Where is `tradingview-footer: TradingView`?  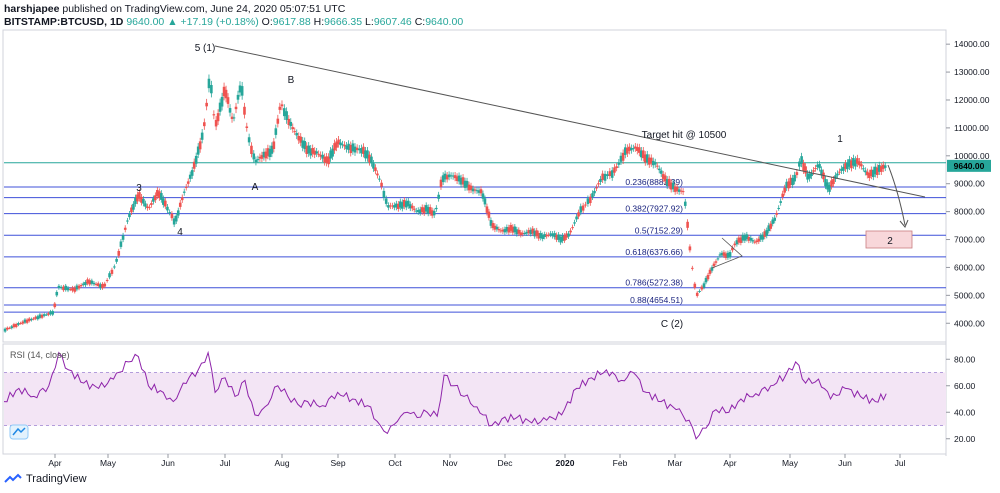
tradingview-footer: TradingView is located at coordinates (45, 479).